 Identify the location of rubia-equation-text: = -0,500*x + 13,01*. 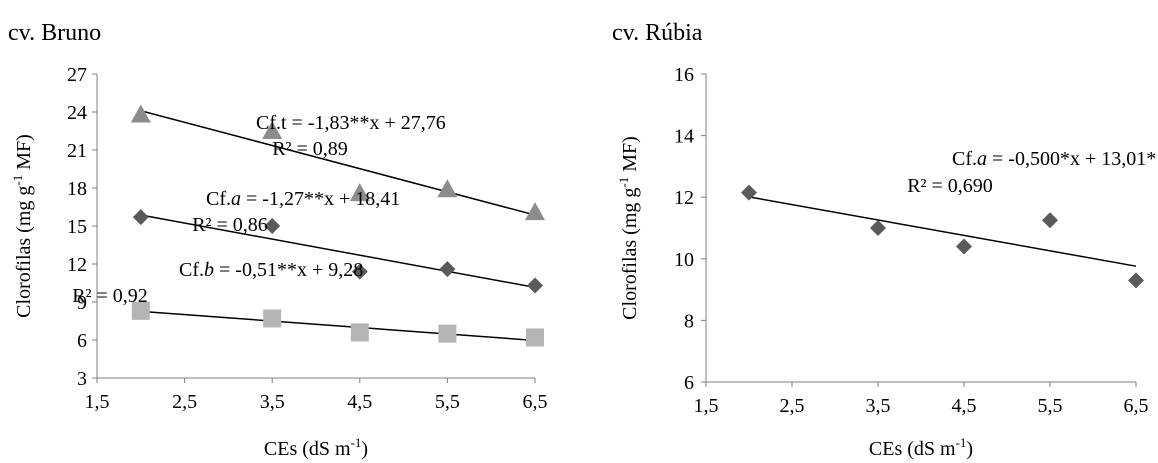
(1071, 159).